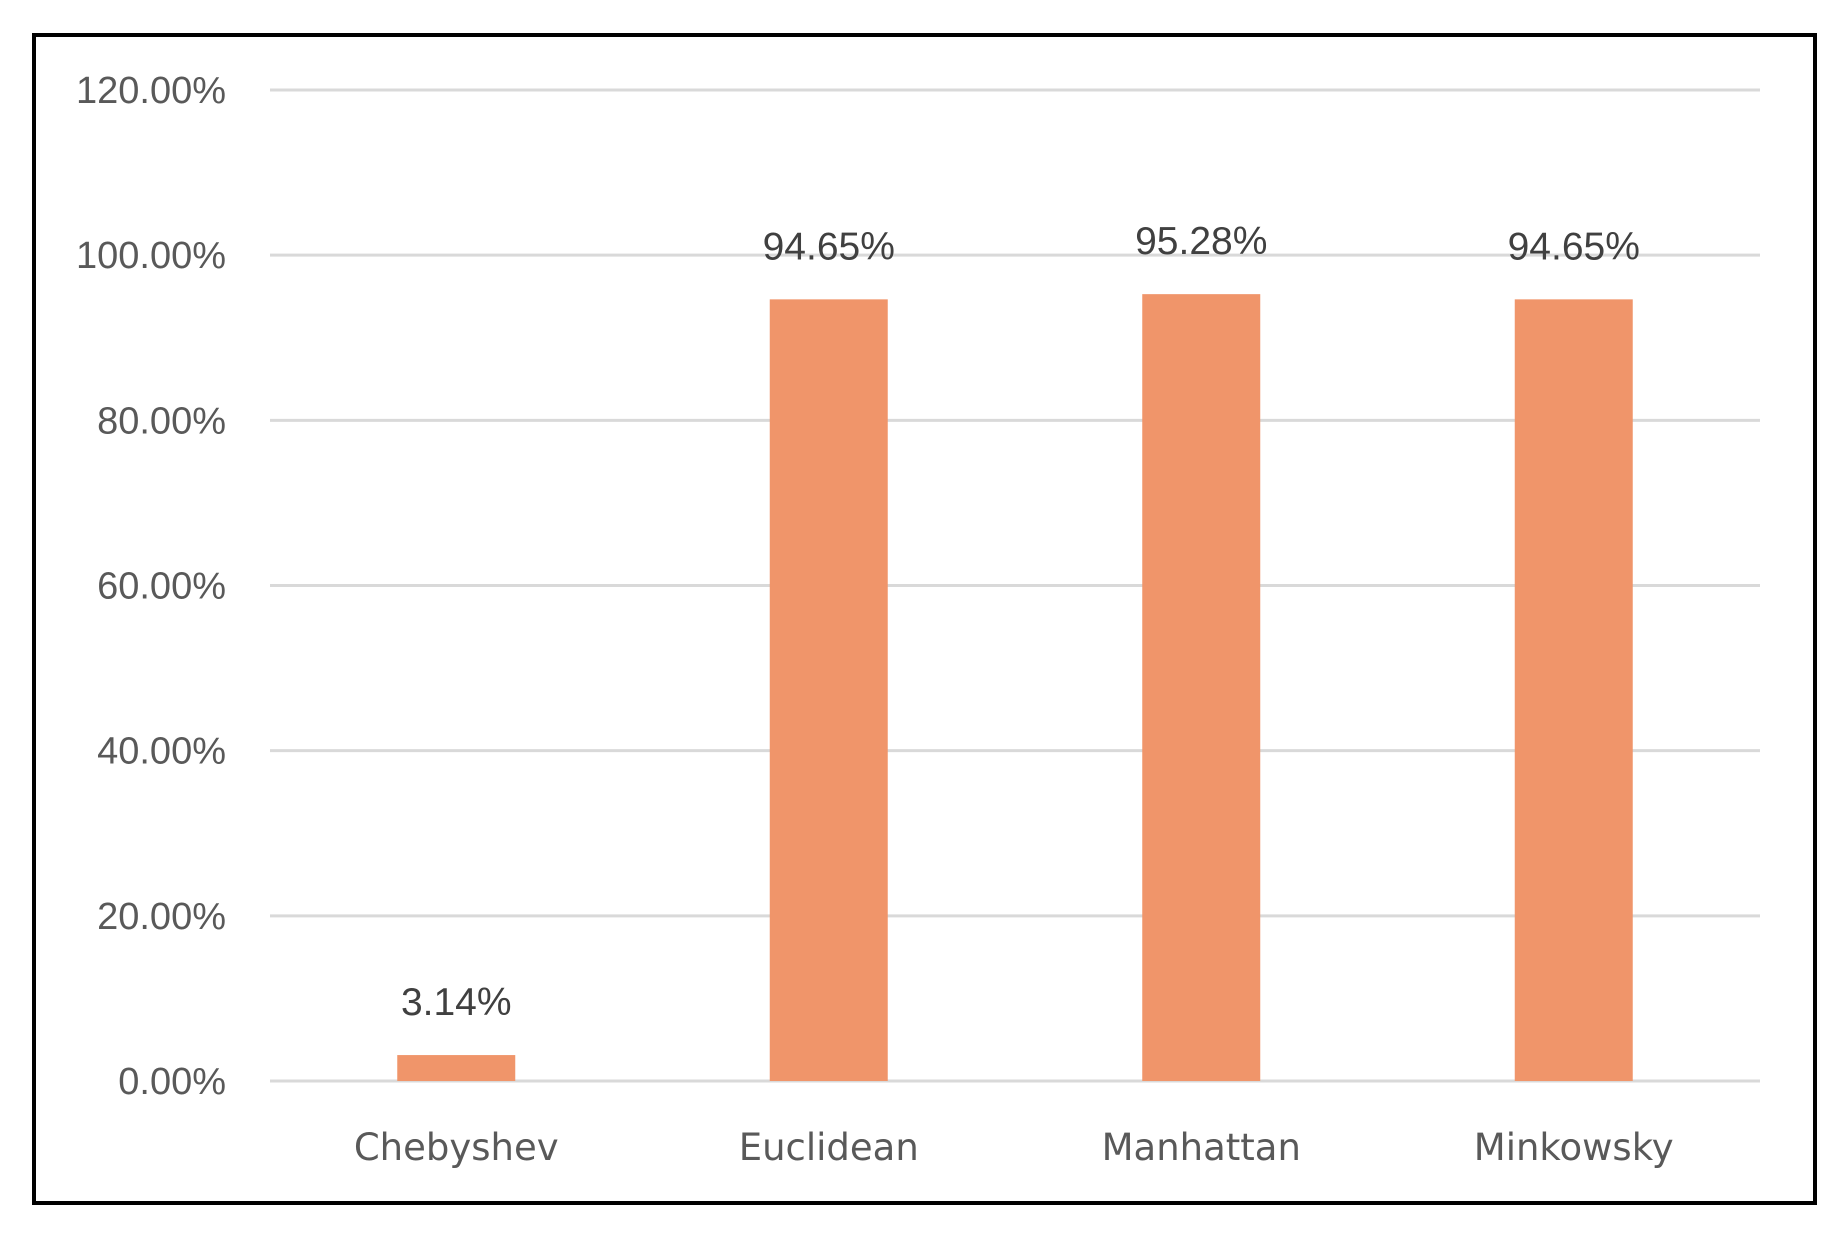 This screenshot has height=1235, width=1846. What do you see at coordinates (1201, 1147) in the screenshot?
I see `x-tick-label: Manhattan` at bounding box center [1201, 1147].